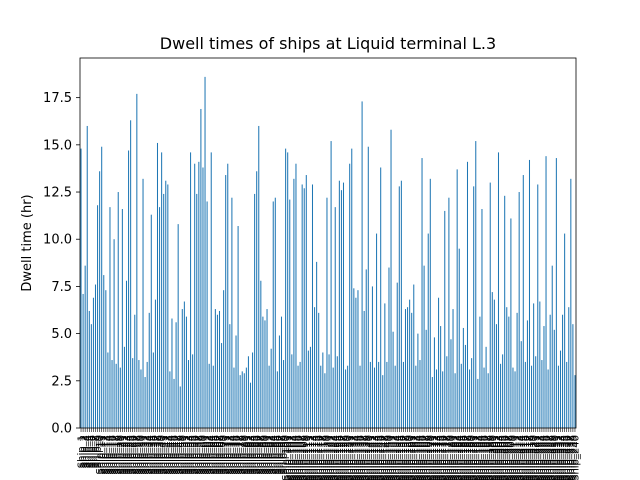  What do you see at coordinates (458, 457) in the screenshot?
I see `x-tick-label: Ship_183` at bounding box center [458, 457].